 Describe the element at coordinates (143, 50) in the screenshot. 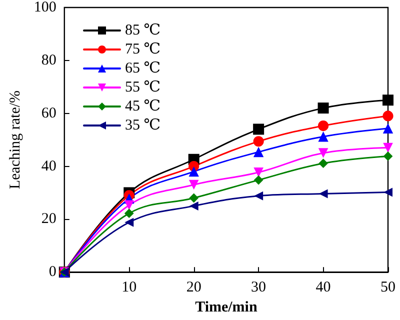

I see `legend-label: 75 ℃` at that location.